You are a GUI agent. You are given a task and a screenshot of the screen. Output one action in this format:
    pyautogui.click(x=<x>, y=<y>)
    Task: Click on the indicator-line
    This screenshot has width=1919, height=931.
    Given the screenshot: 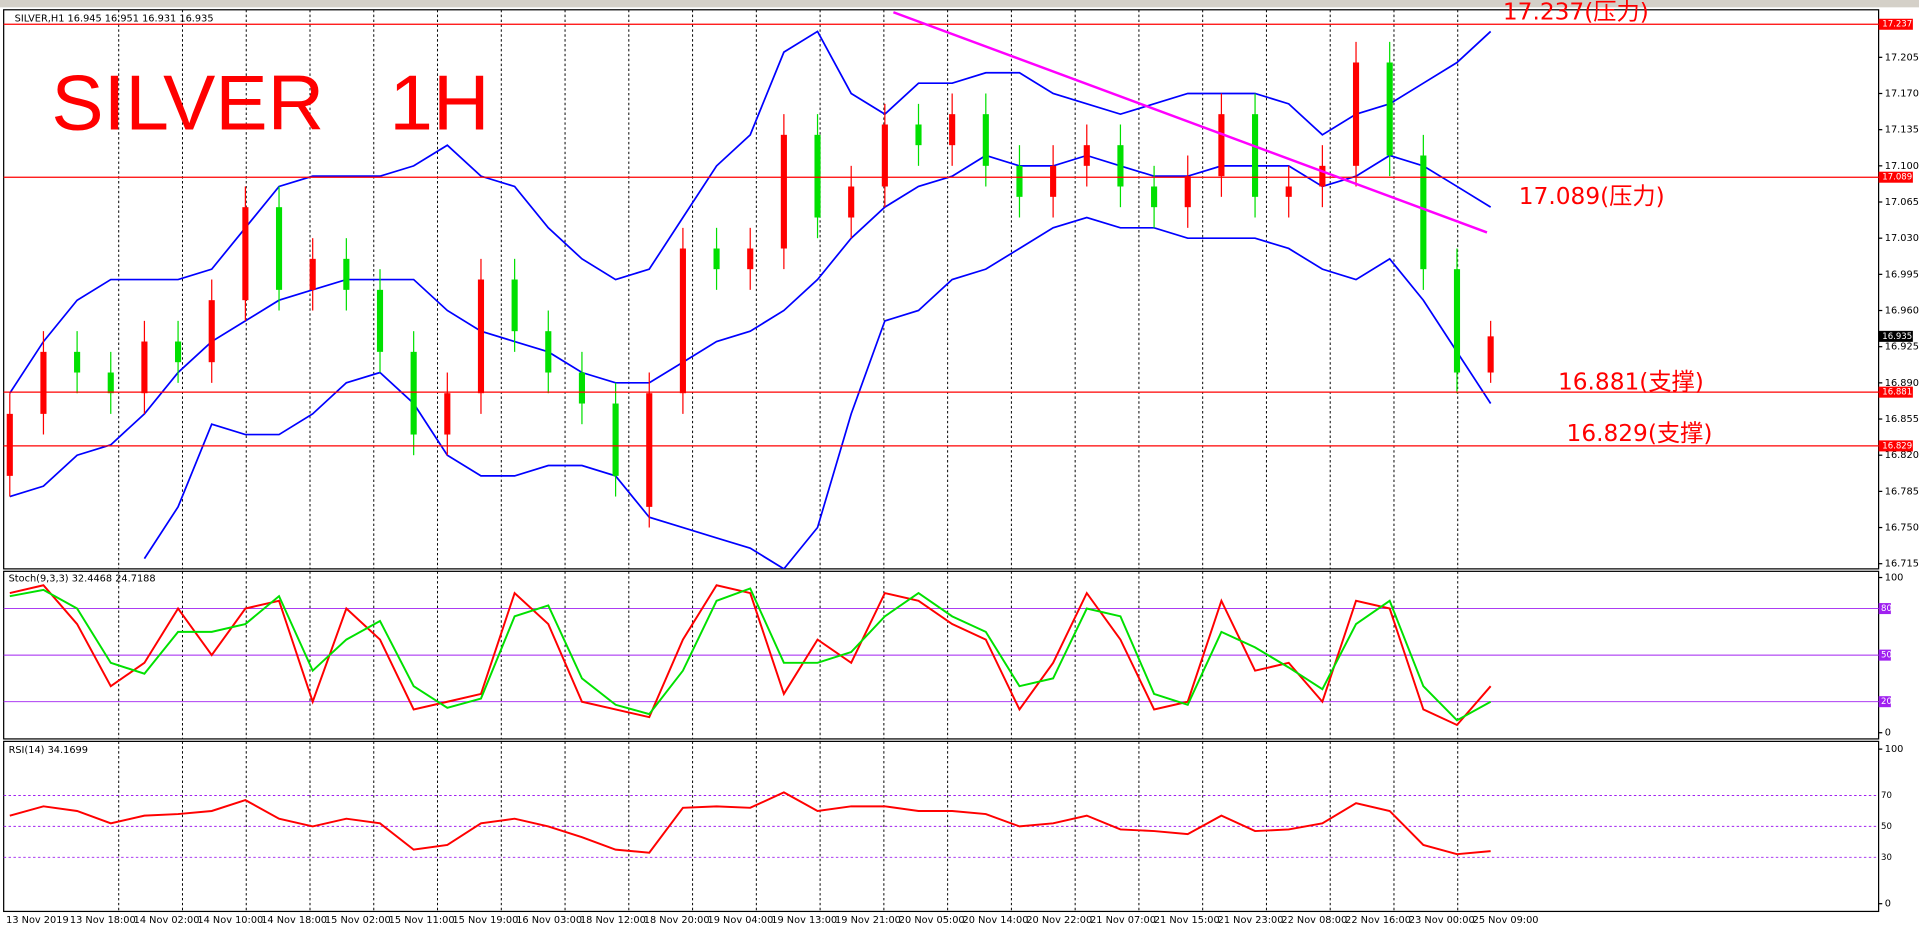 What is the action you would take?
    pyautogui.click(x=750, y=823)
    